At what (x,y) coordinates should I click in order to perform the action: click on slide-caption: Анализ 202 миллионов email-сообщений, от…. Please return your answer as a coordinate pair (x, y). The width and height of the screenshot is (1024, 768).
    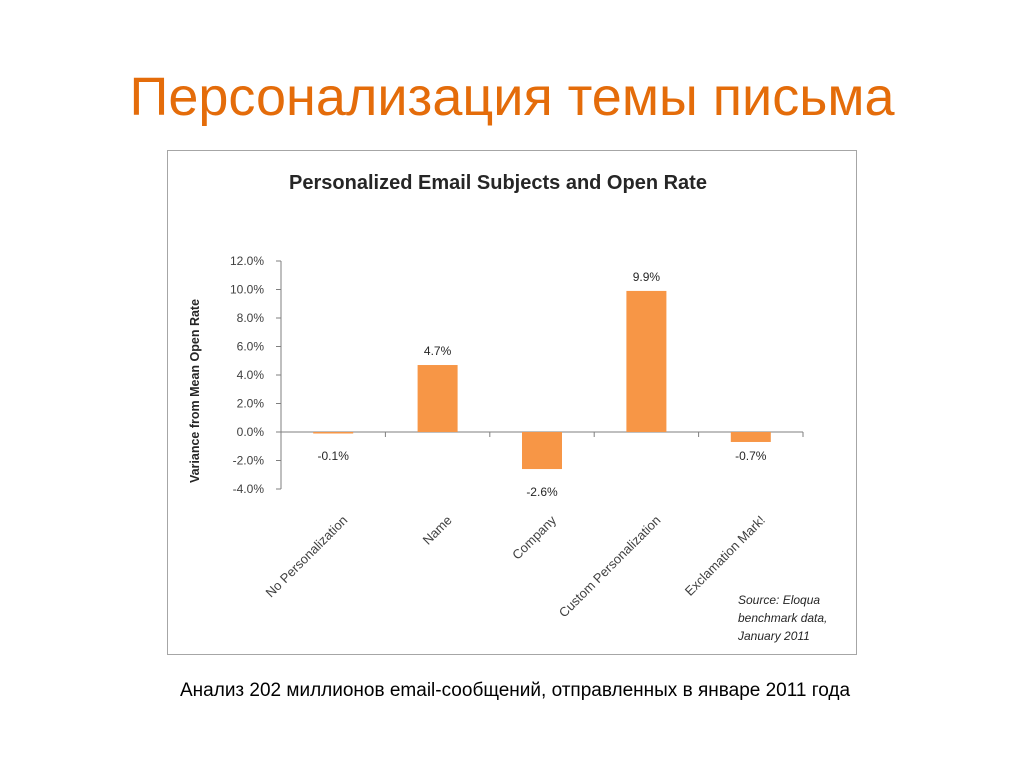
    Looking at the image, I should click on (515, 690).